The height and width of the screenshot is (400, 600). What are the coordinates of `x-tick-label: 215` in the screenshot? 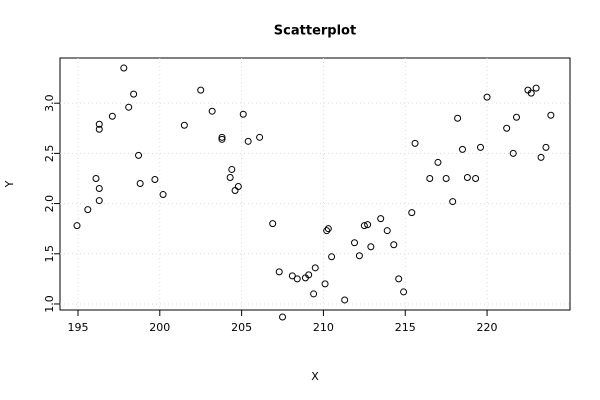 It's located at (405, 327).